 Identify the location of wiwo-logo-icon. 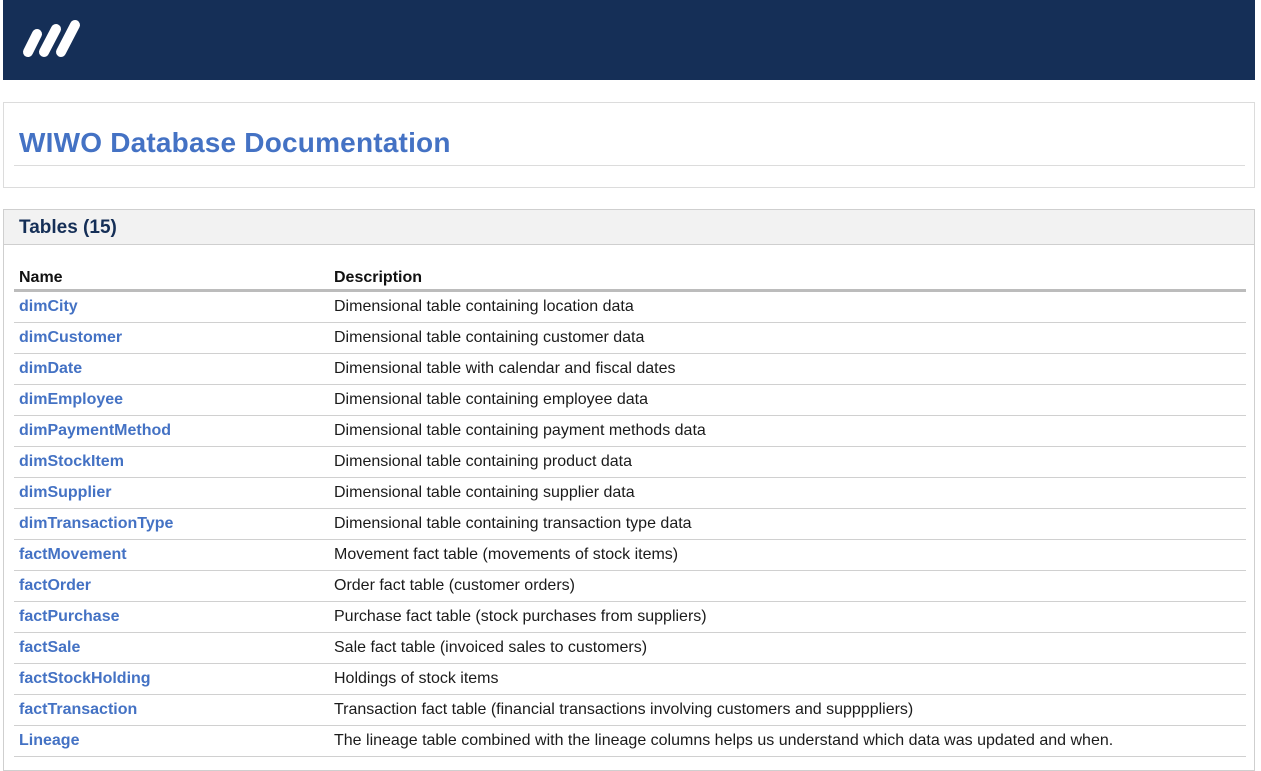
(52, 39).